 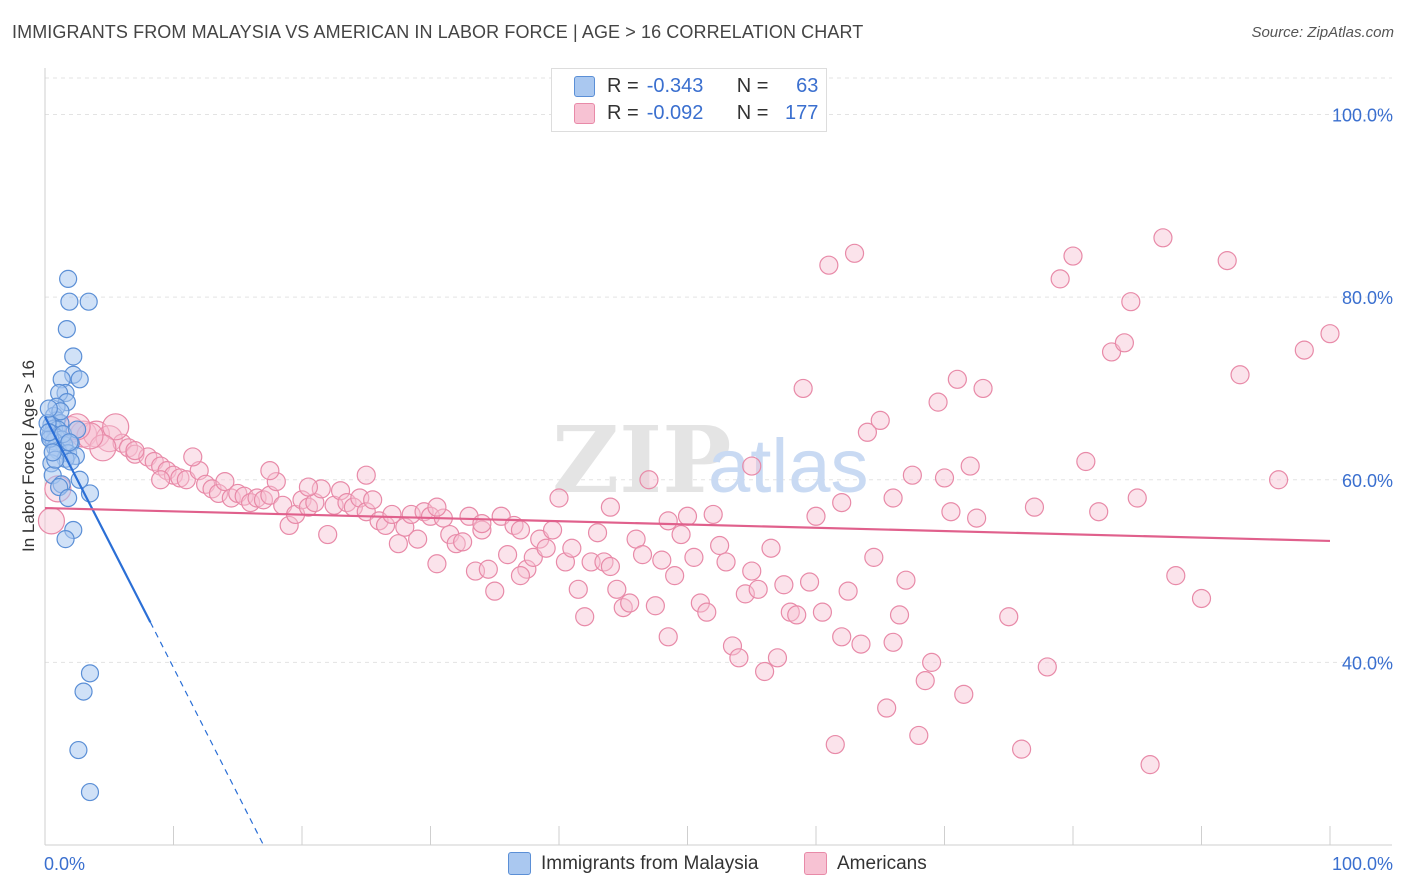 What do you see at coordinates (675, 113) in the screenshot?
I see `stats-r-value: -0.092` at bounding box center [675, 113].